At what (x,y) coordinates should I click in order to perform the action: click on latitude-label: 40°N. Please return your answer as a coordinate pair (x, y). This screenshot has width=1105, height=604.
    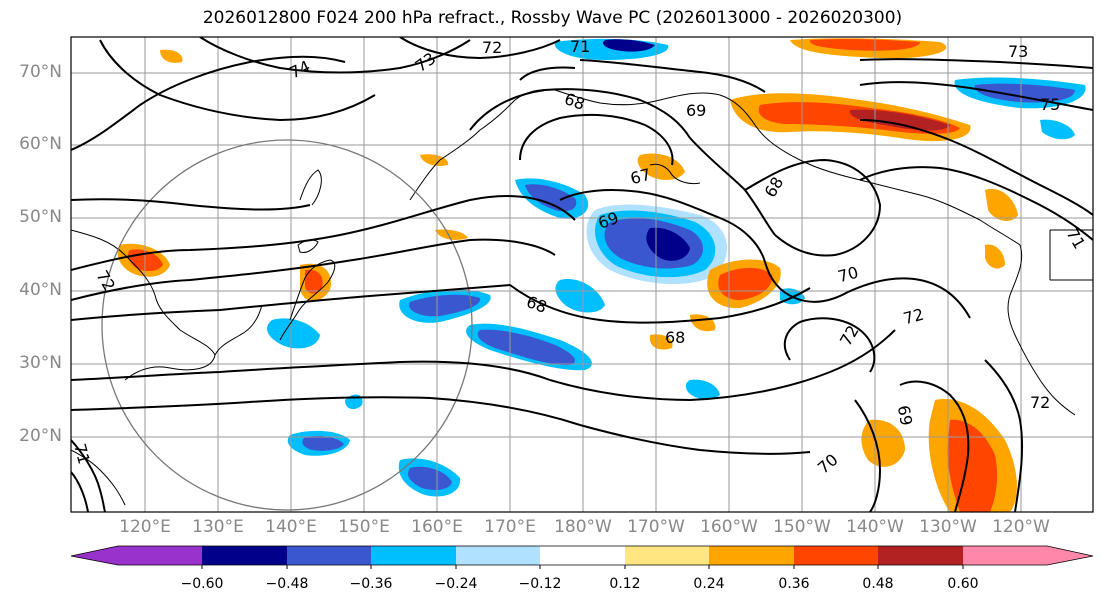
    Looking at the image, I should click on (40, 290).